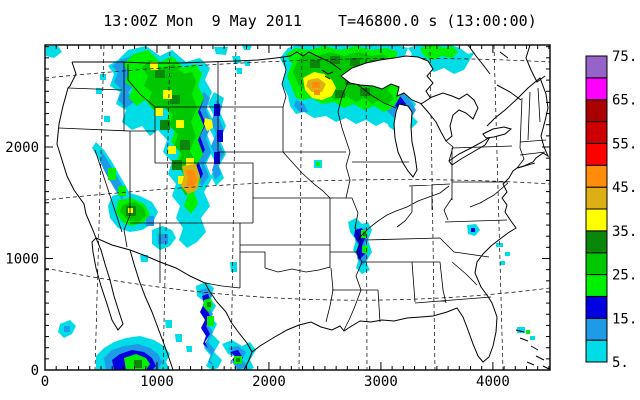 Image resolution: width=640 pixels, height=400 pixels. What do you see at coordinates (624, 210) in the screenshot?
I see `colorbar-tick-labels: 75. 65. 55. 45. 35. 25. 15. 5.` at bounding box center [624, 210].